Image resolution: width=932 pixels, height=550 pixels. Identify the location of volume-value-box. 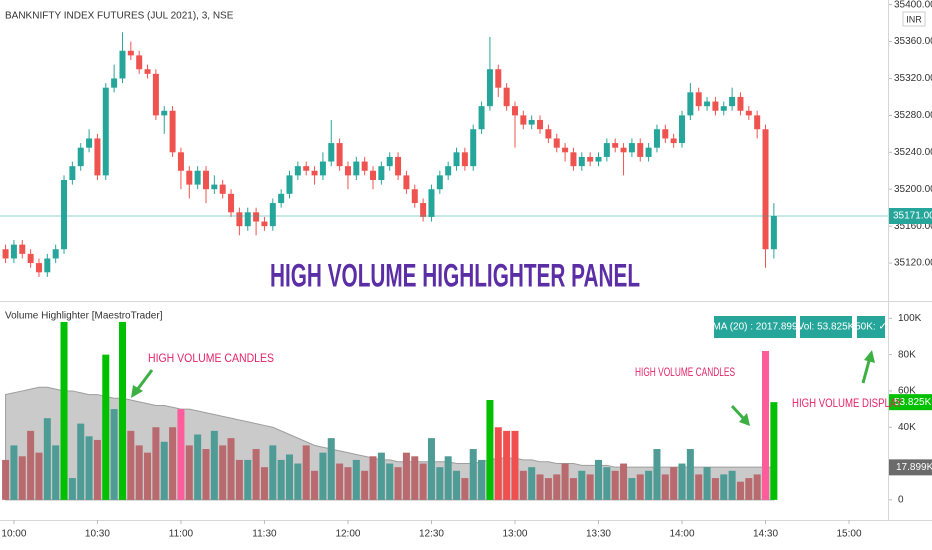
(910, 402).